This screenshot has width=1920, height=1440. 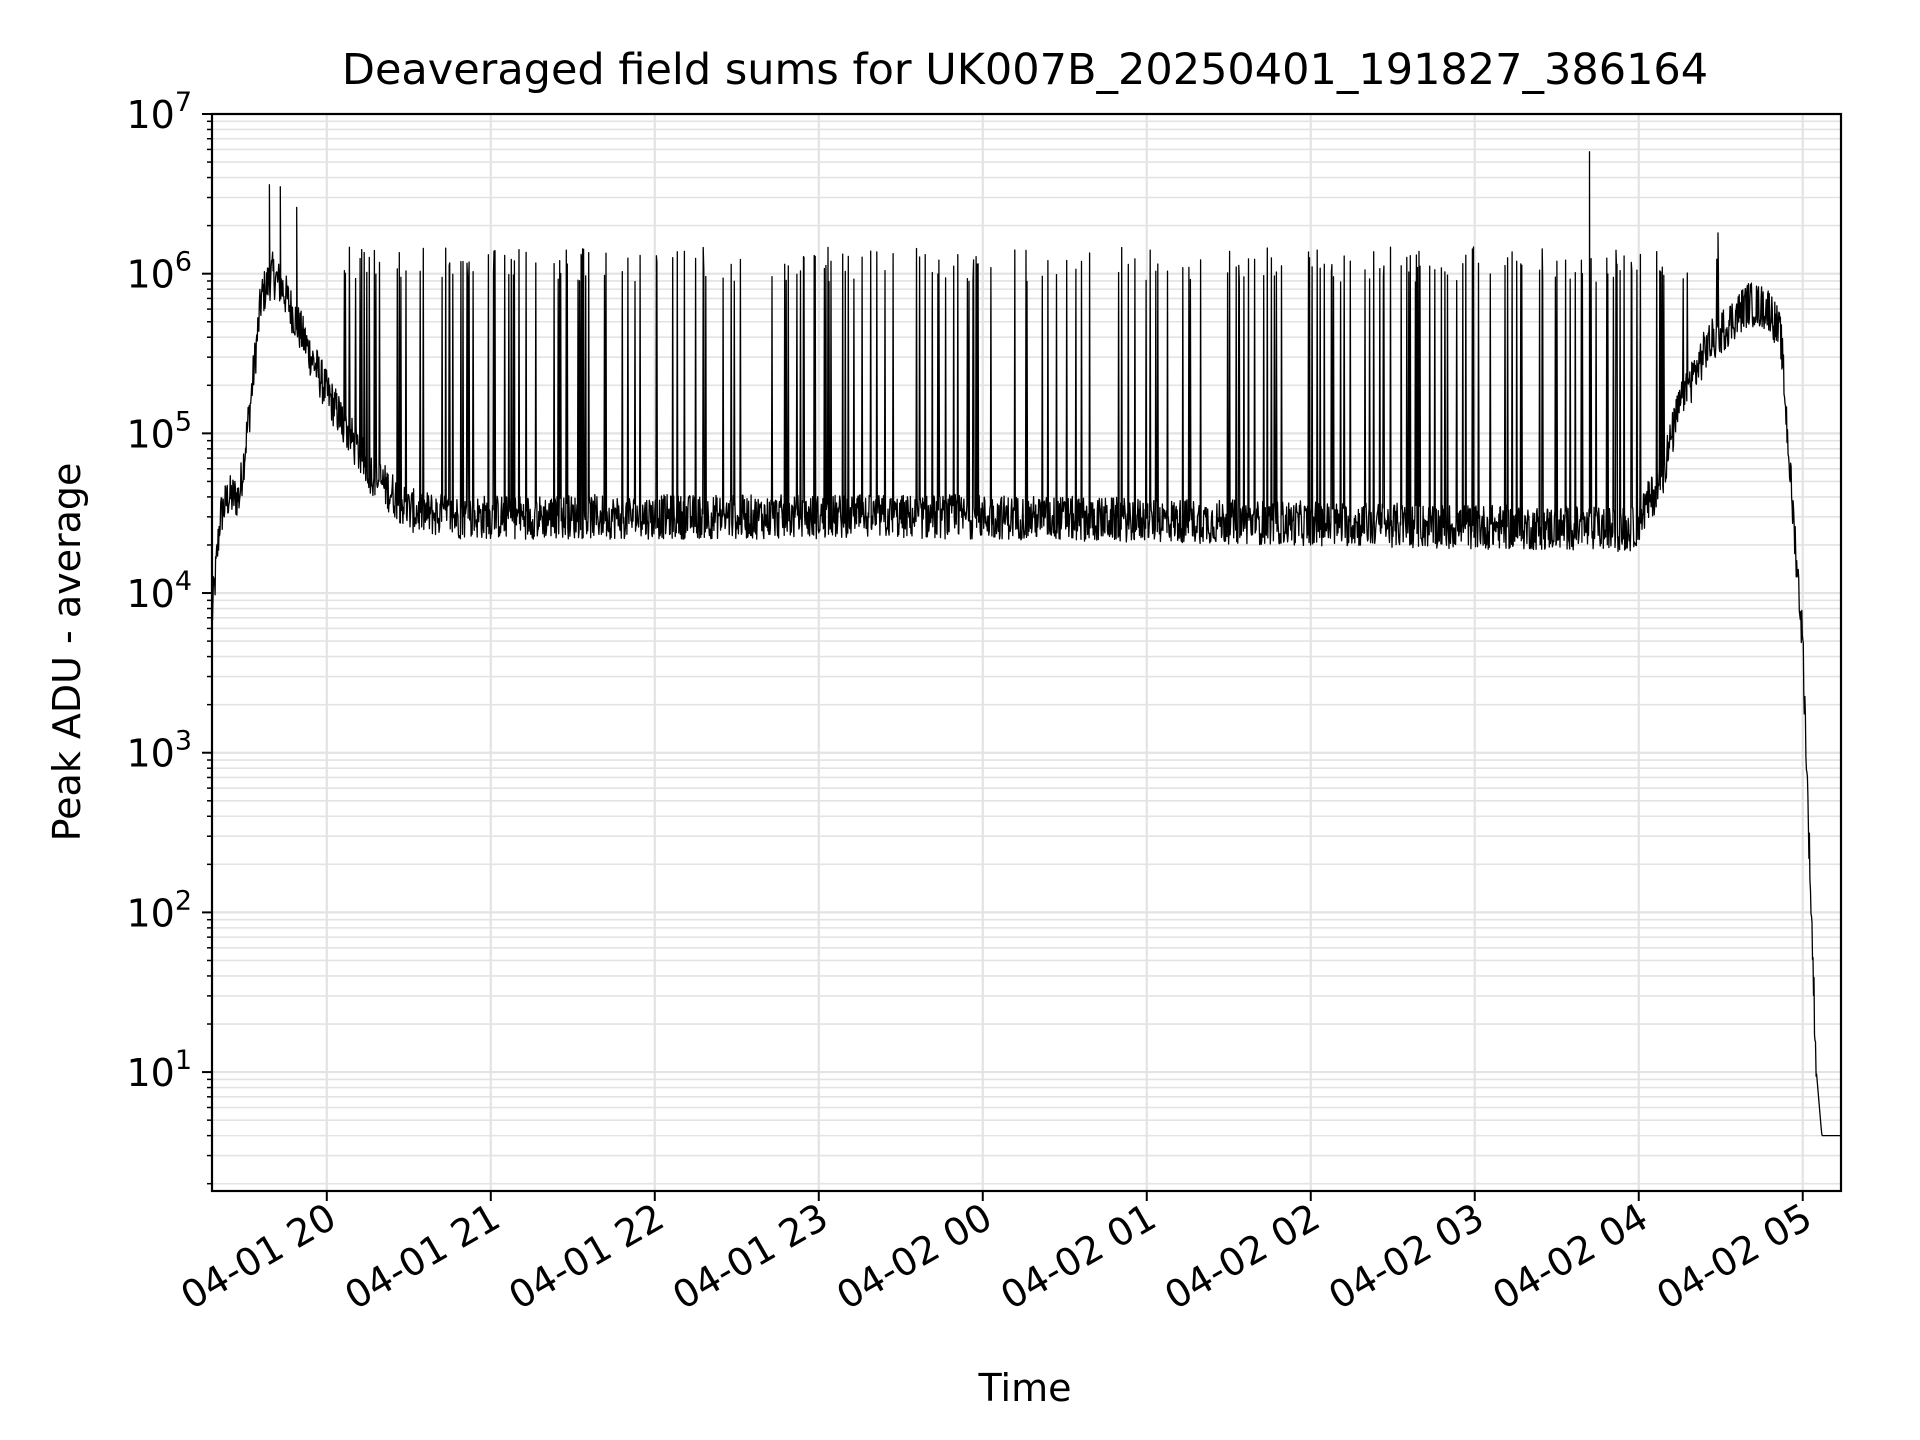 What do you see at coordinates (1025, 1388) in the screenshot?
I see `x-axis-label: Time` at bounding box center [1025, 1388].